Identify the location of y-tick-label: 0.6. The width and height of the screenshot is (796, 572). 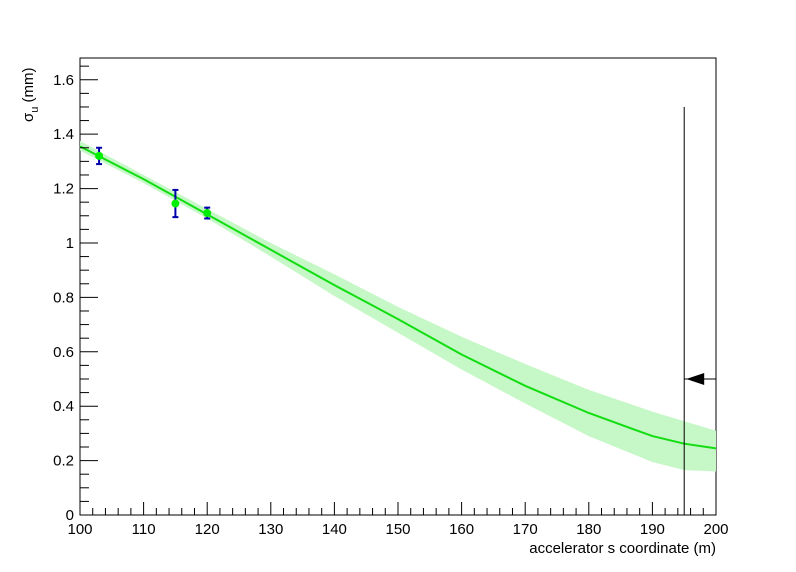
(63, 352).